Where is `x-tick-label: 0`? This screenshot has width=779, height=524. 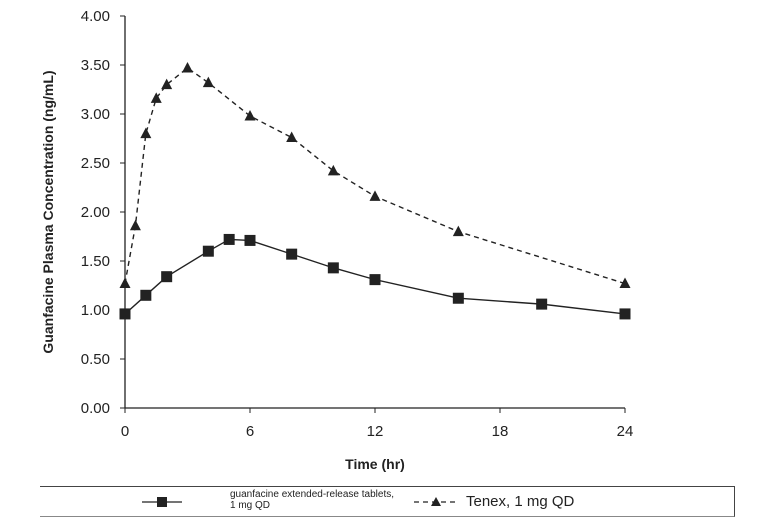 x-tick-label: 0 is located at coordinates (125, 431).